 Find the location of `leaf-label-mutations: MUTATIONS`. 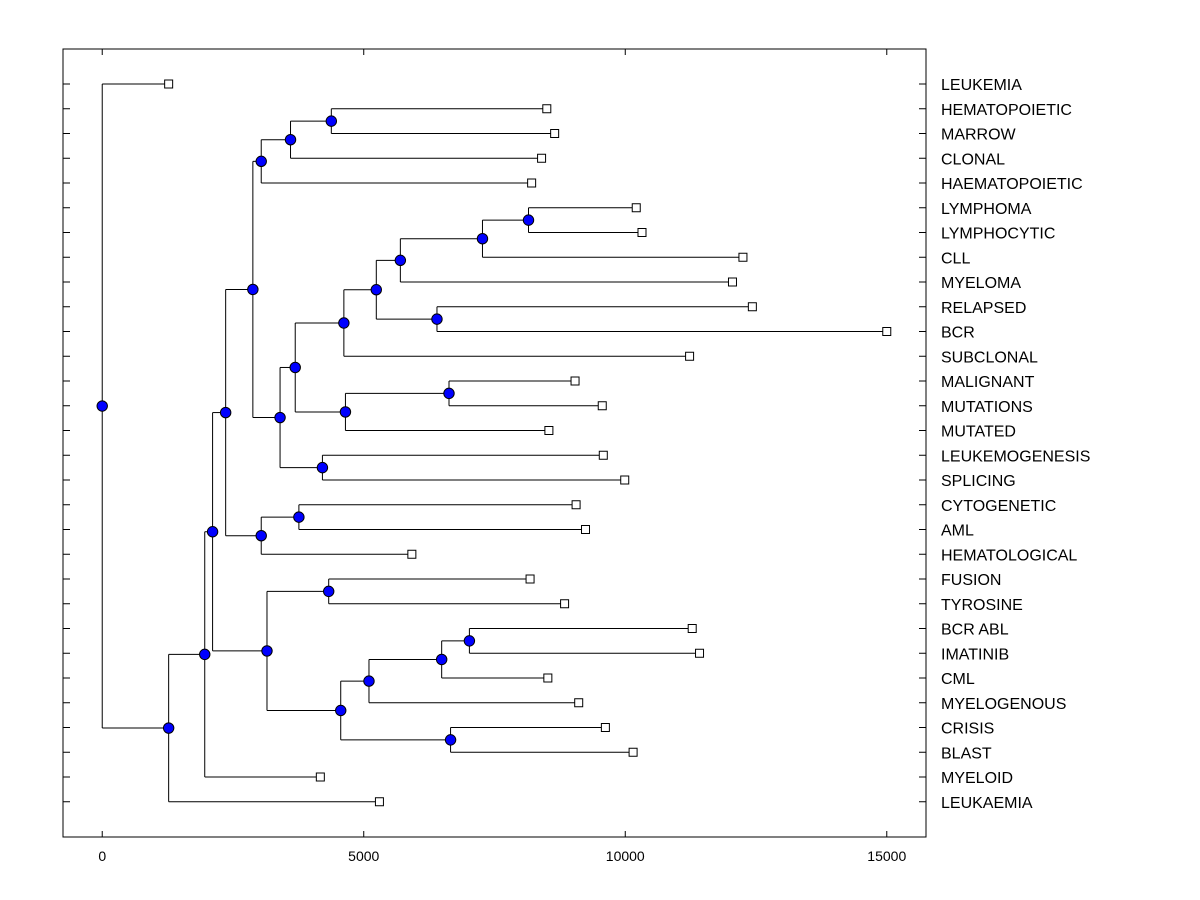

leaf-label-mutations: MUTATIONS is located at coordinates (987, 407).